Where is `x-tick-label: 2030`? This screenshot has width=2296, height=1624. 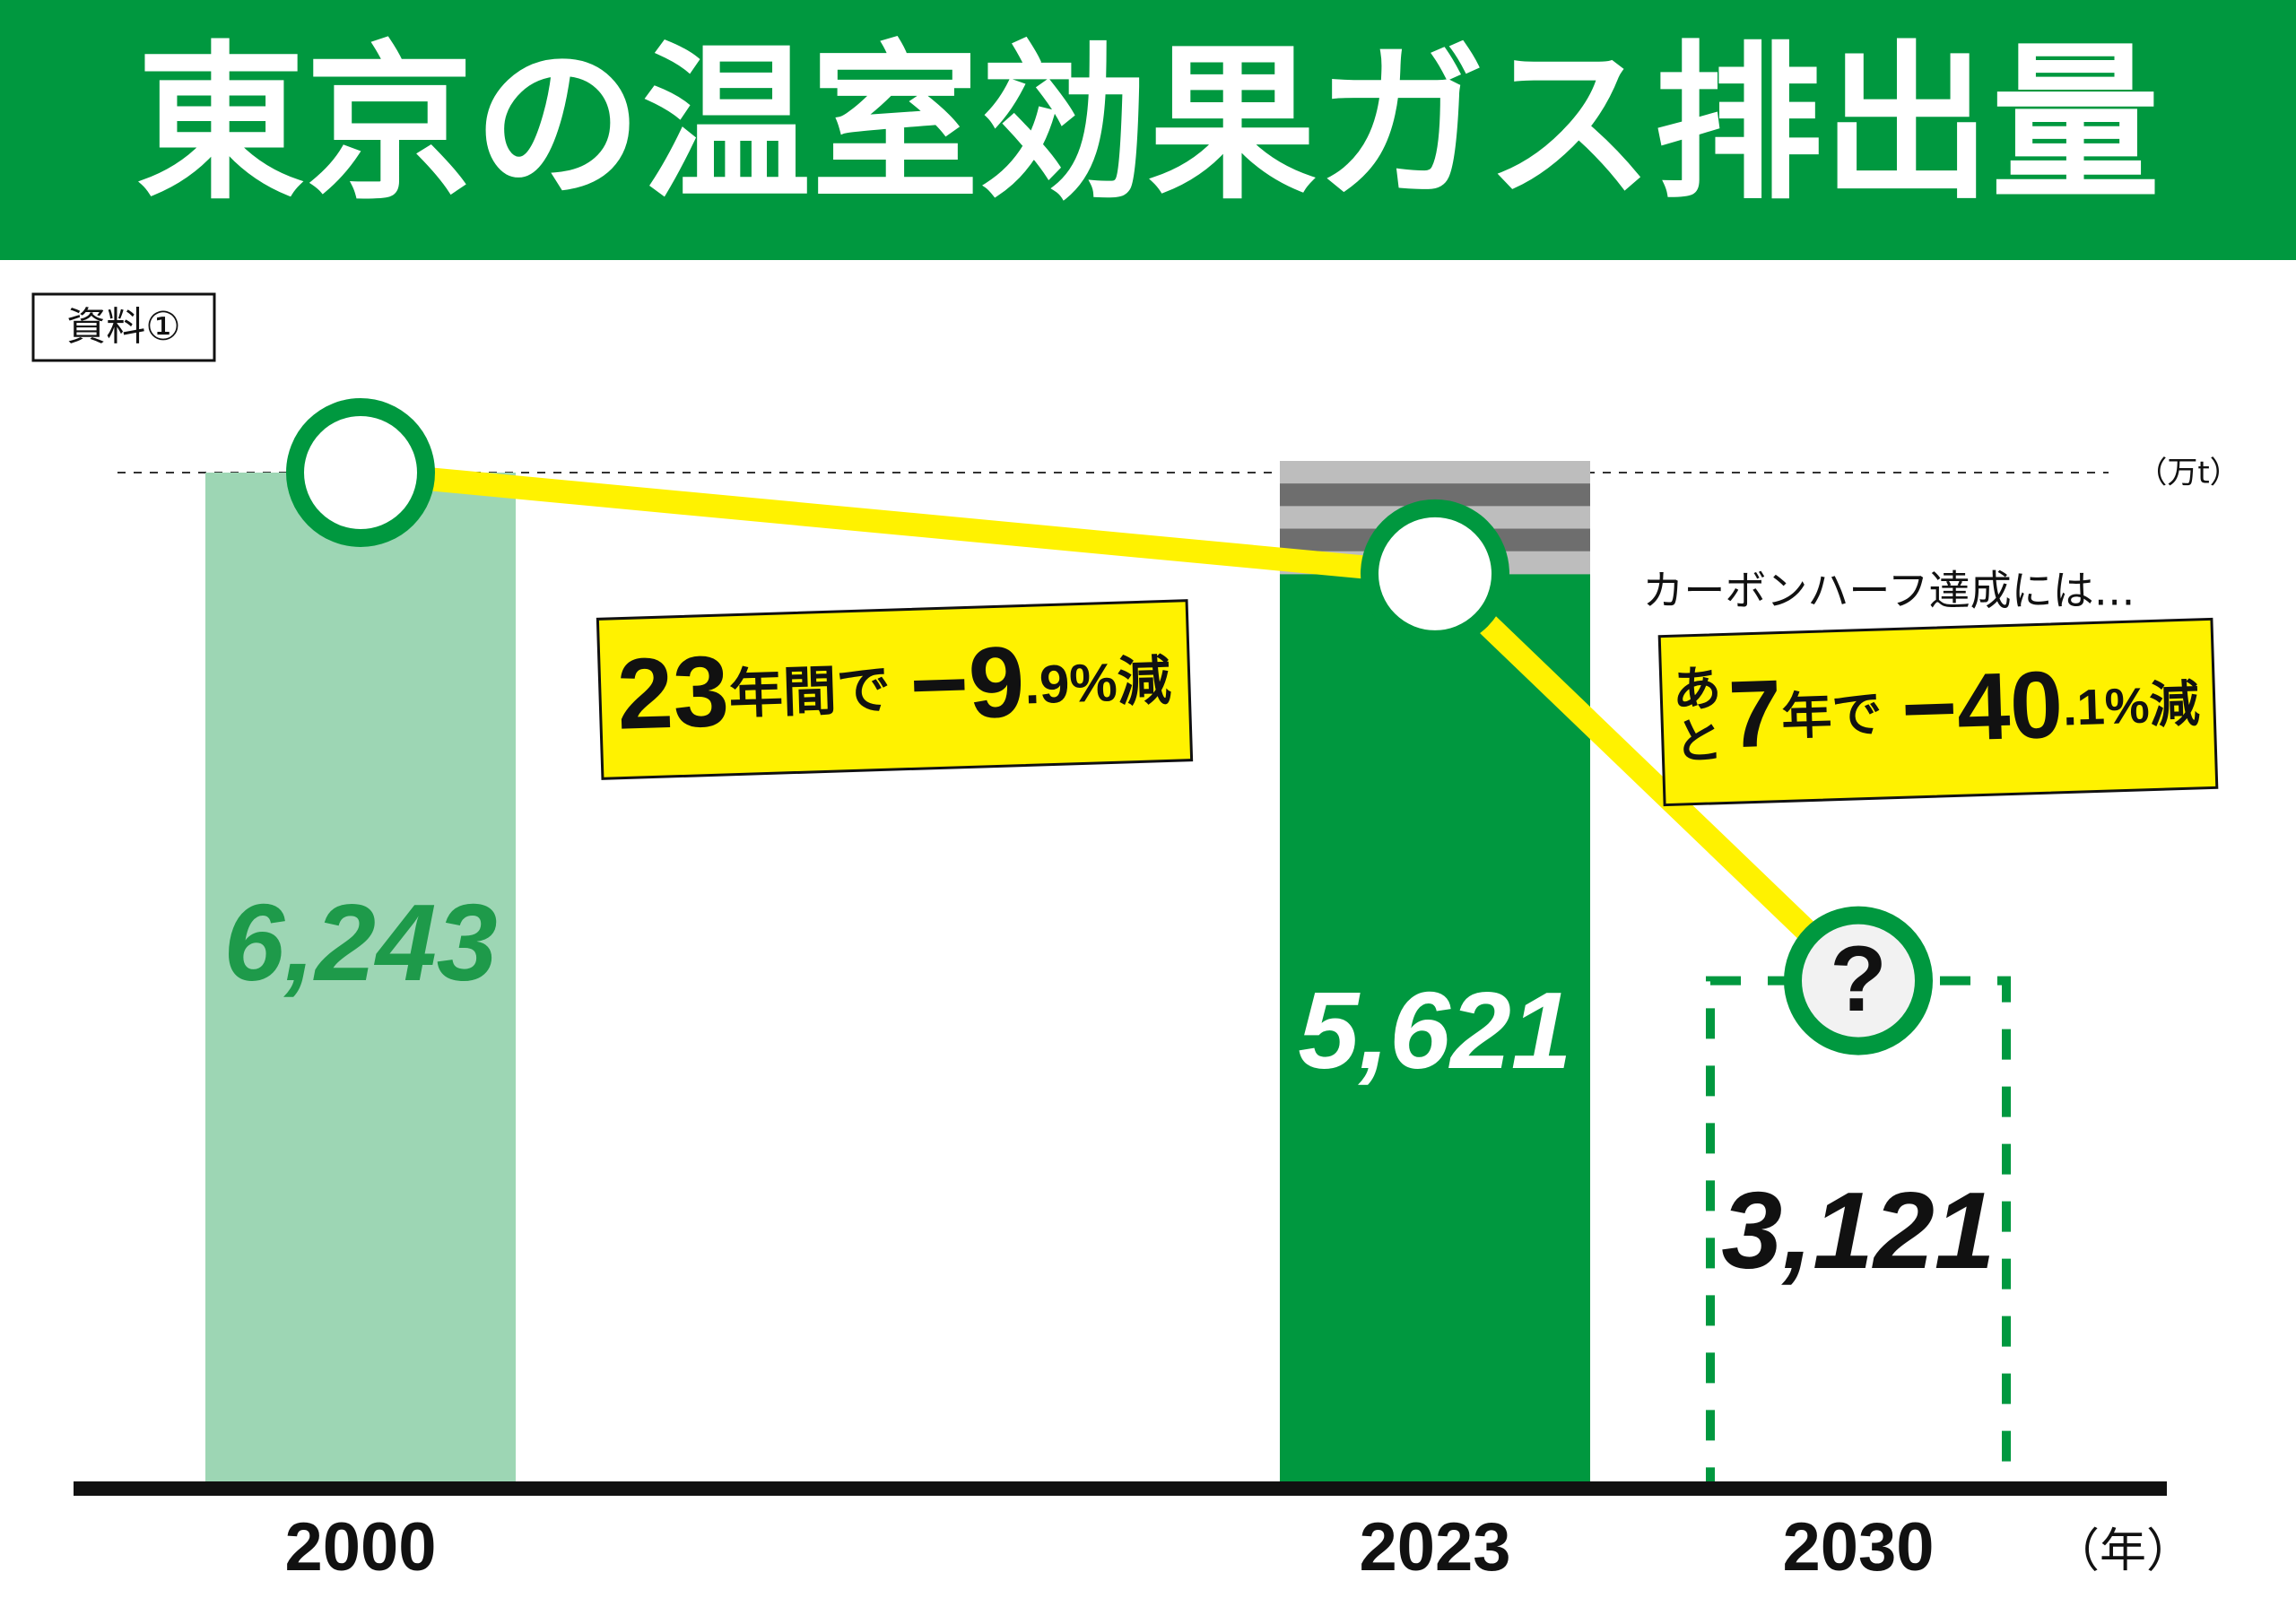 x-tick-label: 2030 is located at coordinates (1858, 1547).